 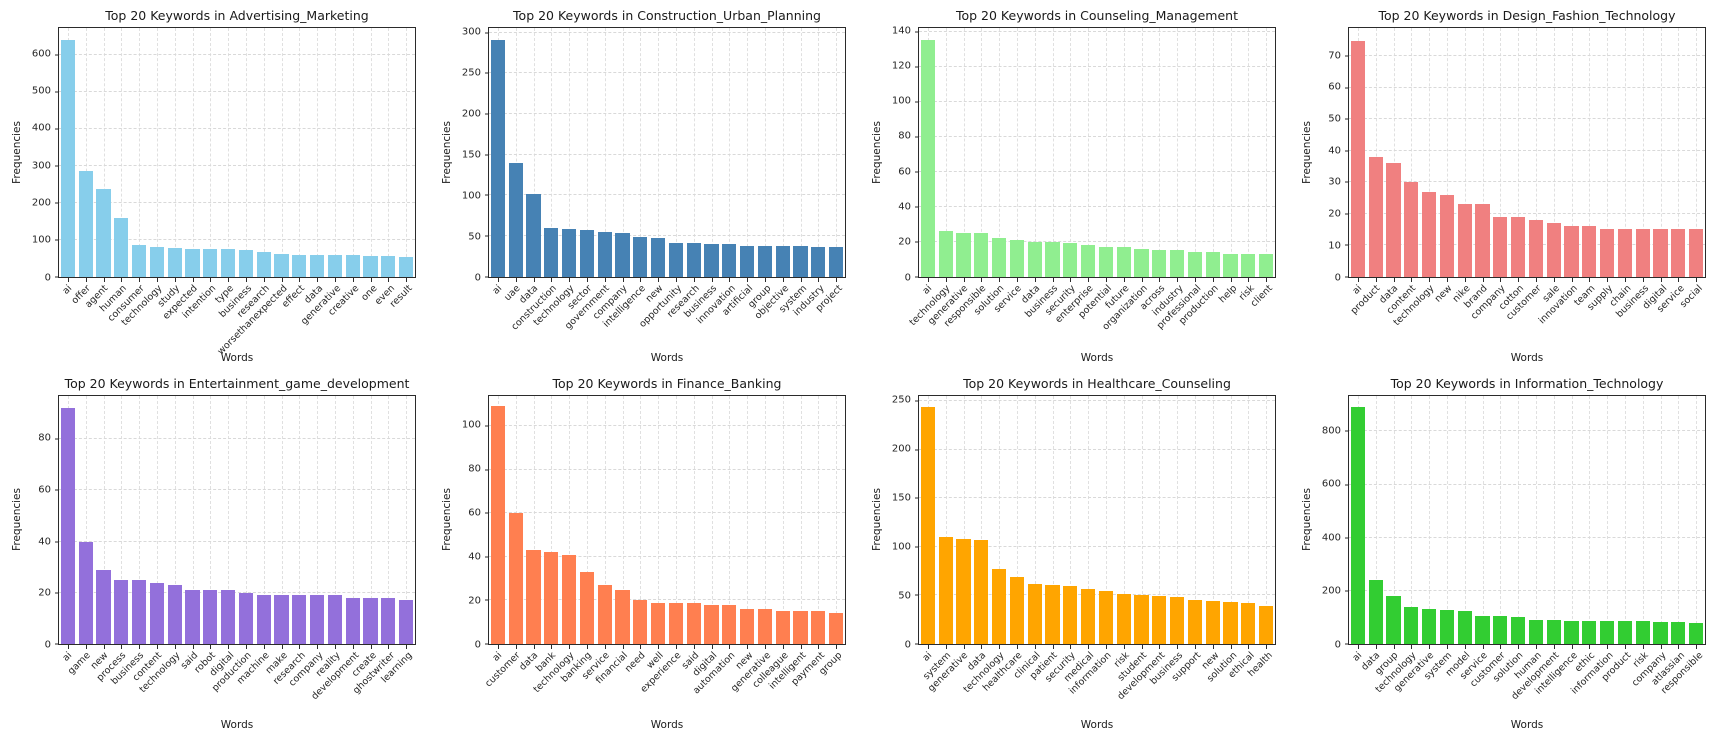 What do you see at coordinates (474, 557) in the screenshot?
I see `y-tick-label: 40` at bounding box center [474, 557].